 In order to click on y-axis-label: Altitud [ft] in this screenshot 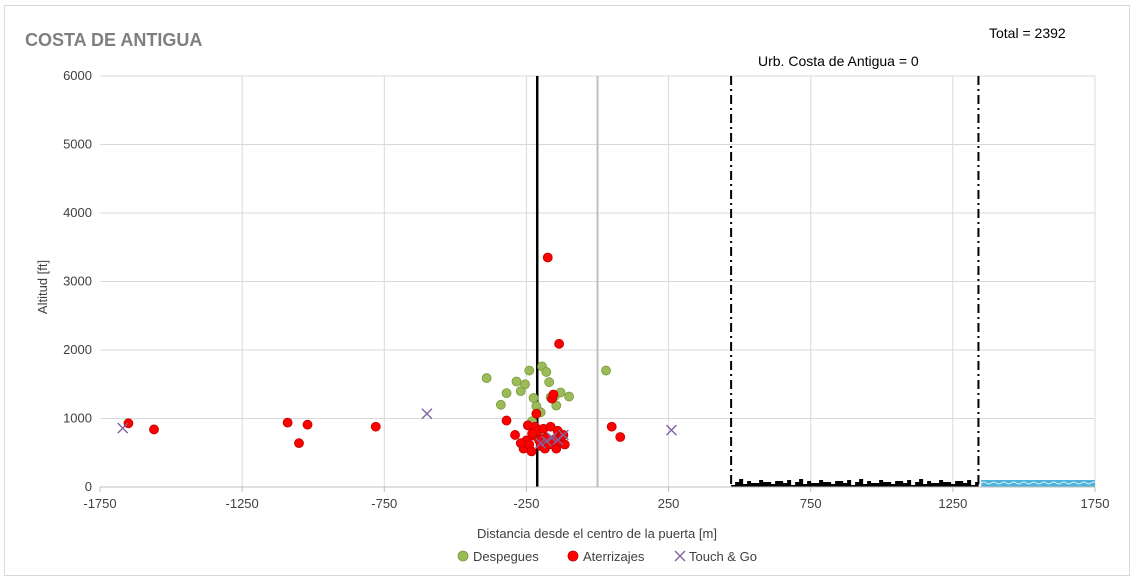, I will do `click(42, 287)`.